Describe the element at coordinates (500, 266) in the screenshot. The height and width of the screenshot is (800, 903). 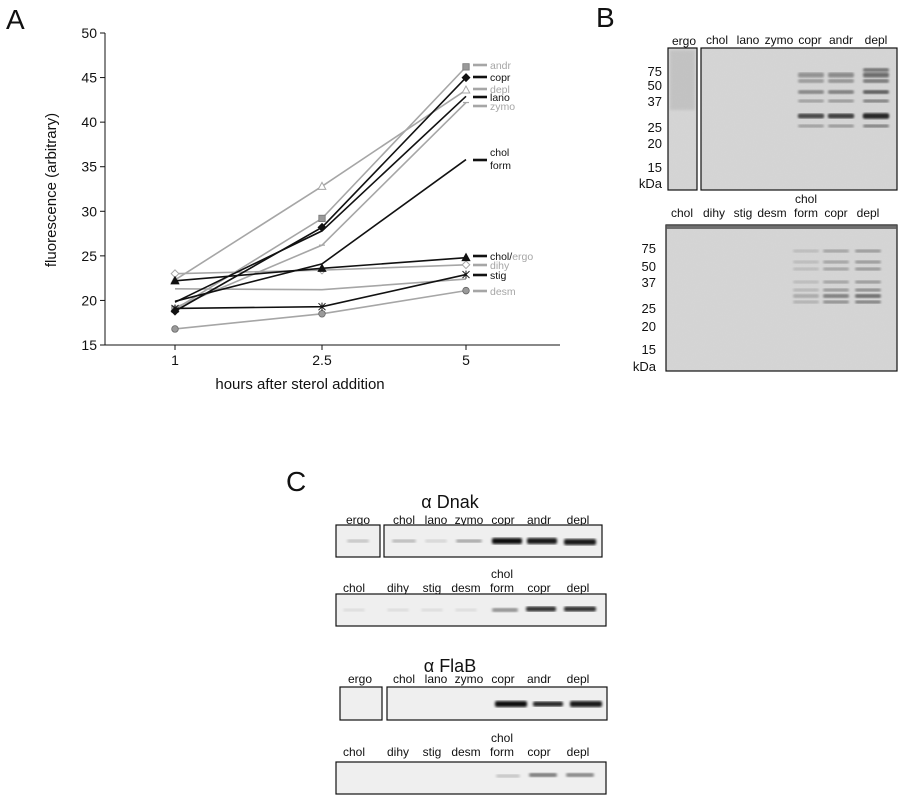
I see `legend-label: dihy` at that location.